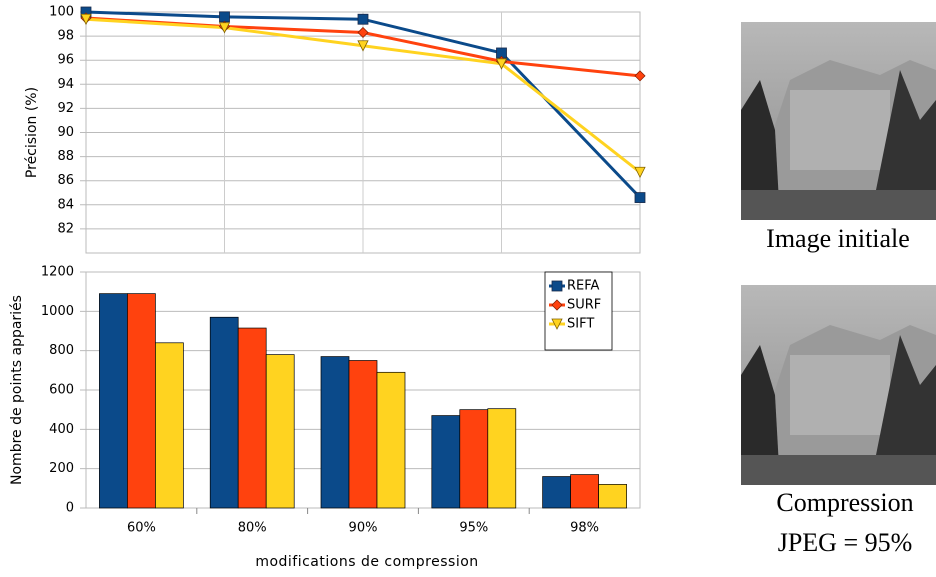 Image resolution: width=936 pixels, height=577 pixels. What do you see at coordinates (141, 528) in the screenshot?
I see `x-tick-label: 60%` at bounding box center [141, 528].